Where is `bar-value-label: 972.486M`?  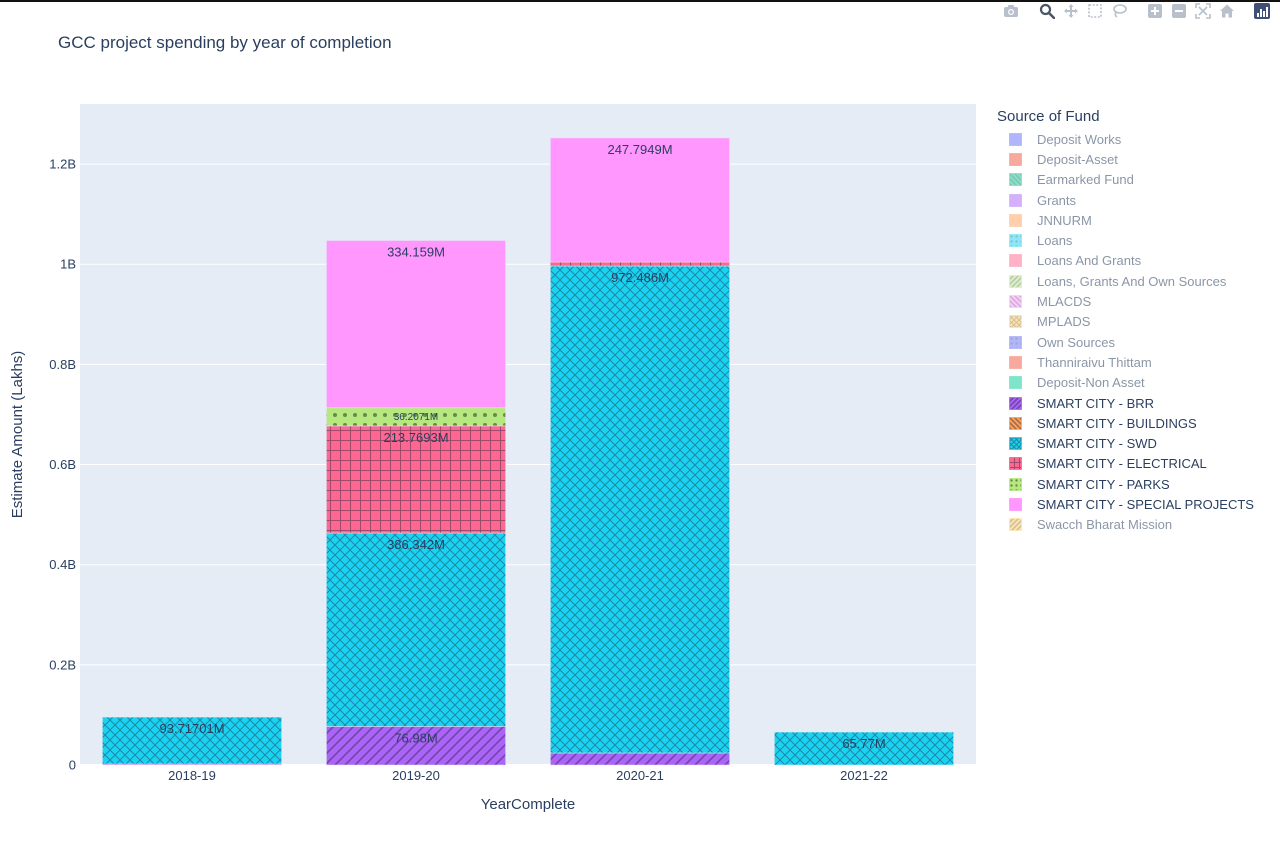 bar-value-label: 972.486M is located at coordinates (640, 277).